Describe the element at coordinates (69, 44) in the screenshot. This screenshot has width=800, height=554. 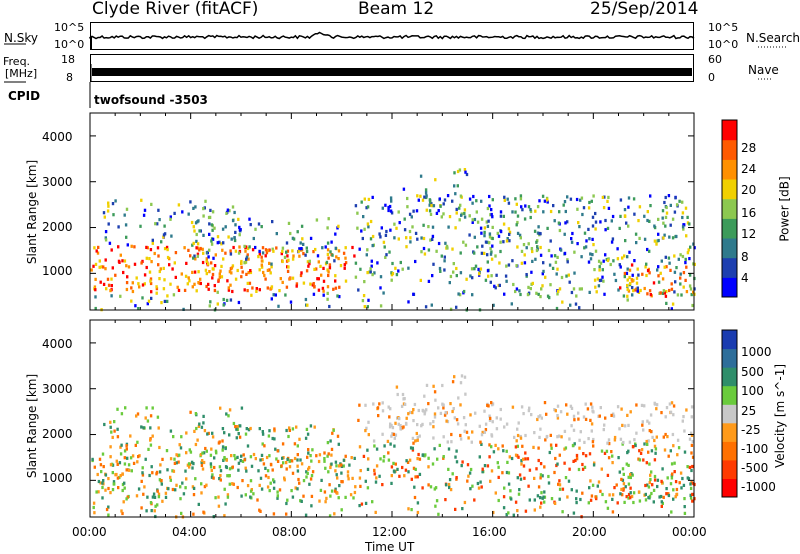
I see `nsky-tick-bottom: 10^0` at that location.